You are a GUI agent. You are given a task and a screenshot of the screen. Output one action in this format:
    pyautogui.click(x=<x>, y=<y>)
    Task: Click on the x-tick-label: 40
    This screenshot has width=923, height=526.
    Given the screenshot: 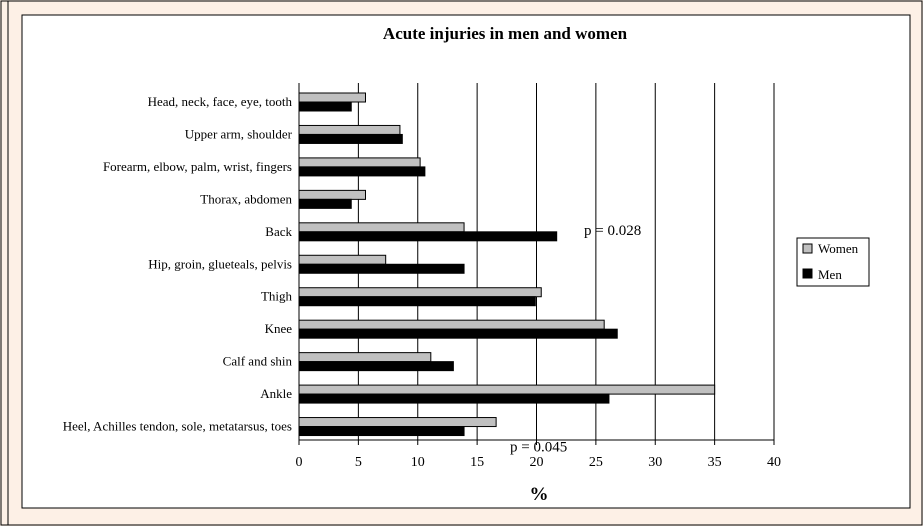 What is the action you would take?
    pyautogui.click(x=774, y=462)
    